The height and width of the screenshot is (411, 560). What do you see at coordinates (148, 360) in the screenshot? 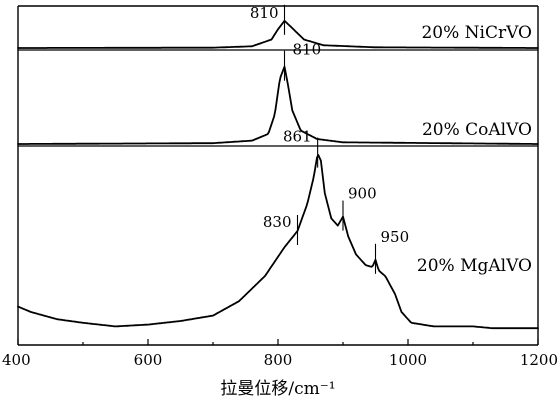
I see `x-tick-label-2: 600` at bounding box center [148, 360].